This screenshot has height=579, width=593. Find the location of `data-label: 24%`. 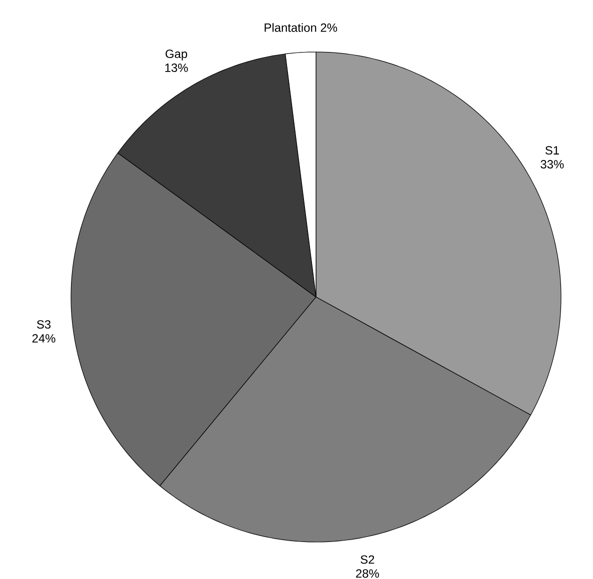

data-label: 24% is located at coordinates (44, 338).